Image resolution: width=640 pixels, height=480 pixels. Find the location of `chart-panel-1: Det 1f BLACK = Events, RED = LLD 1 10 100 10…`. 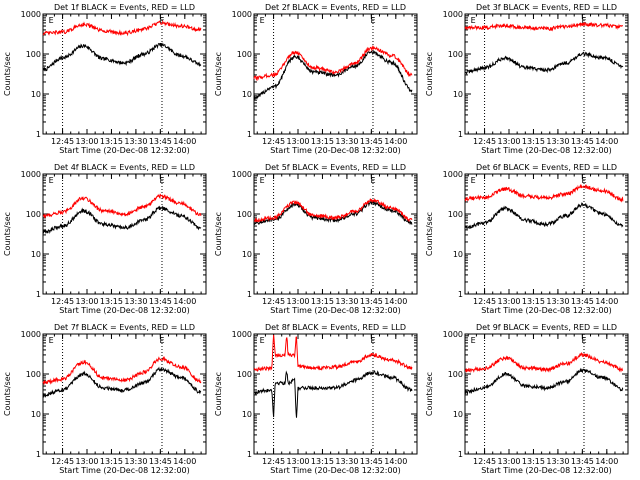

chart-panel-1: Det 1f BLACK = Events, RED = LLD 1 10 100 10… is located at coordinates (104, 79).